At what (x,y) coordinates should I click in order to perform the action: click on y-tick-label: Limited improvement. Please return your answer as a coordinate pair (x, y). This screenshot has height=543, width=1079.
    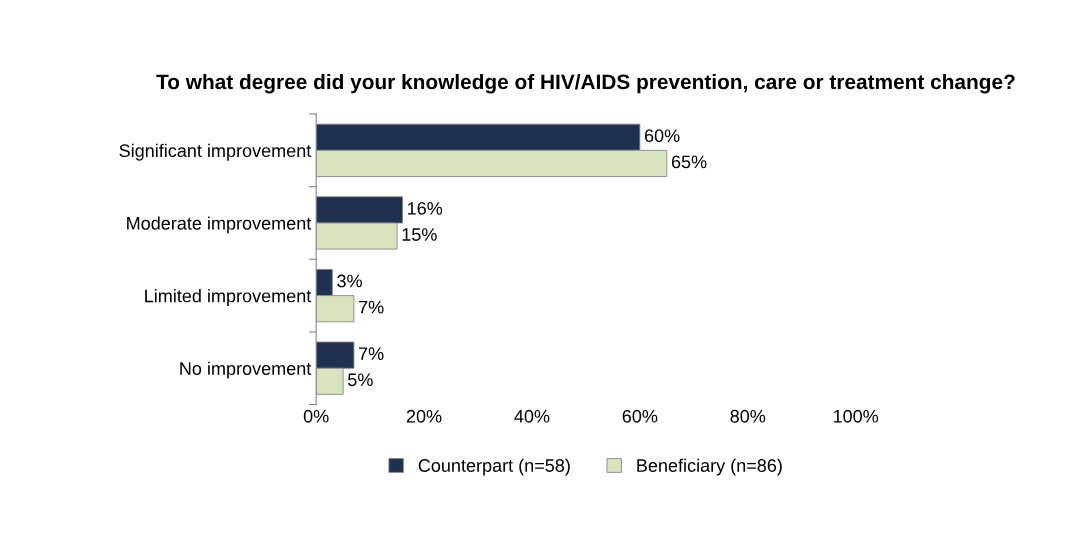
    Looking at the image, I should click on (228, 297).